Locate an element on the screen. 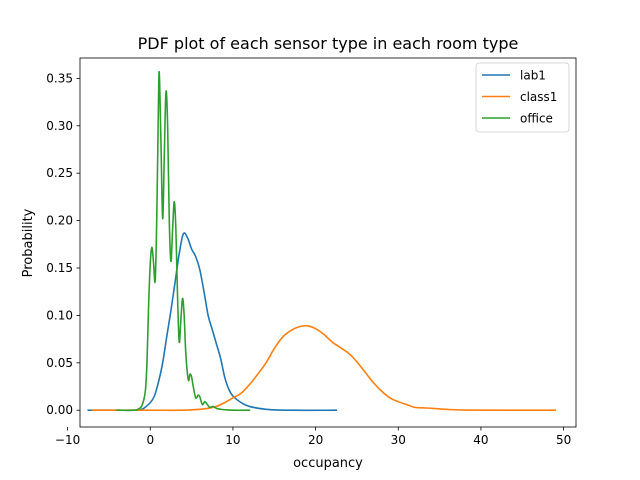  legend: lab1 class1 office is located at coordinates (522, 97).